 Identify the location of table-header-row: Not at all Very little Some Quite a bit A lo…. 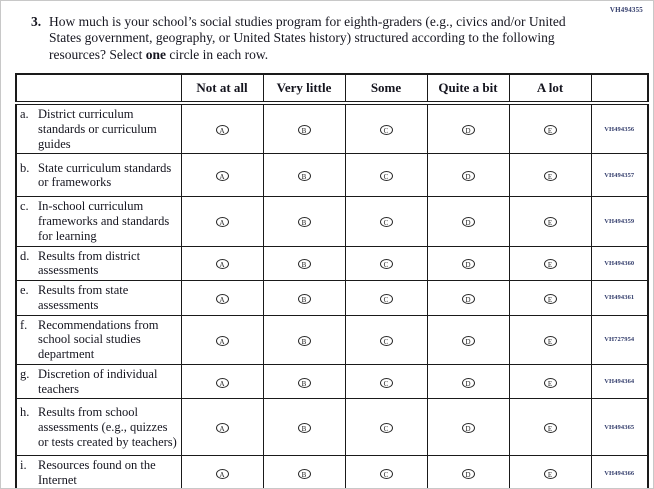
(332, 89).